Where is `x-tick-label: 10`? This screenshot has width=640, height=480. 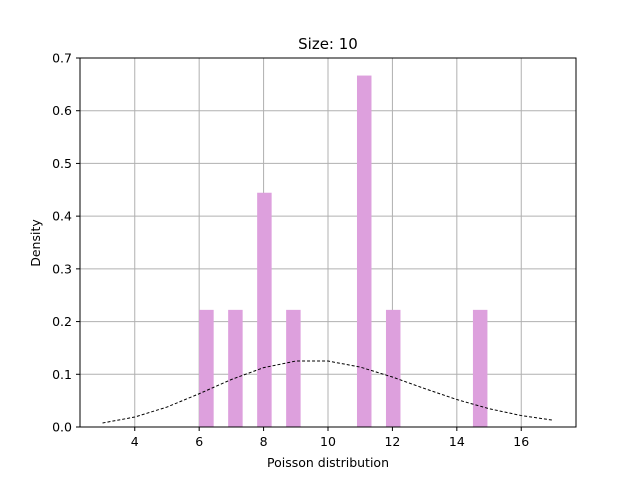 x-tick-label: 10 is located at coordinates (328, 441).